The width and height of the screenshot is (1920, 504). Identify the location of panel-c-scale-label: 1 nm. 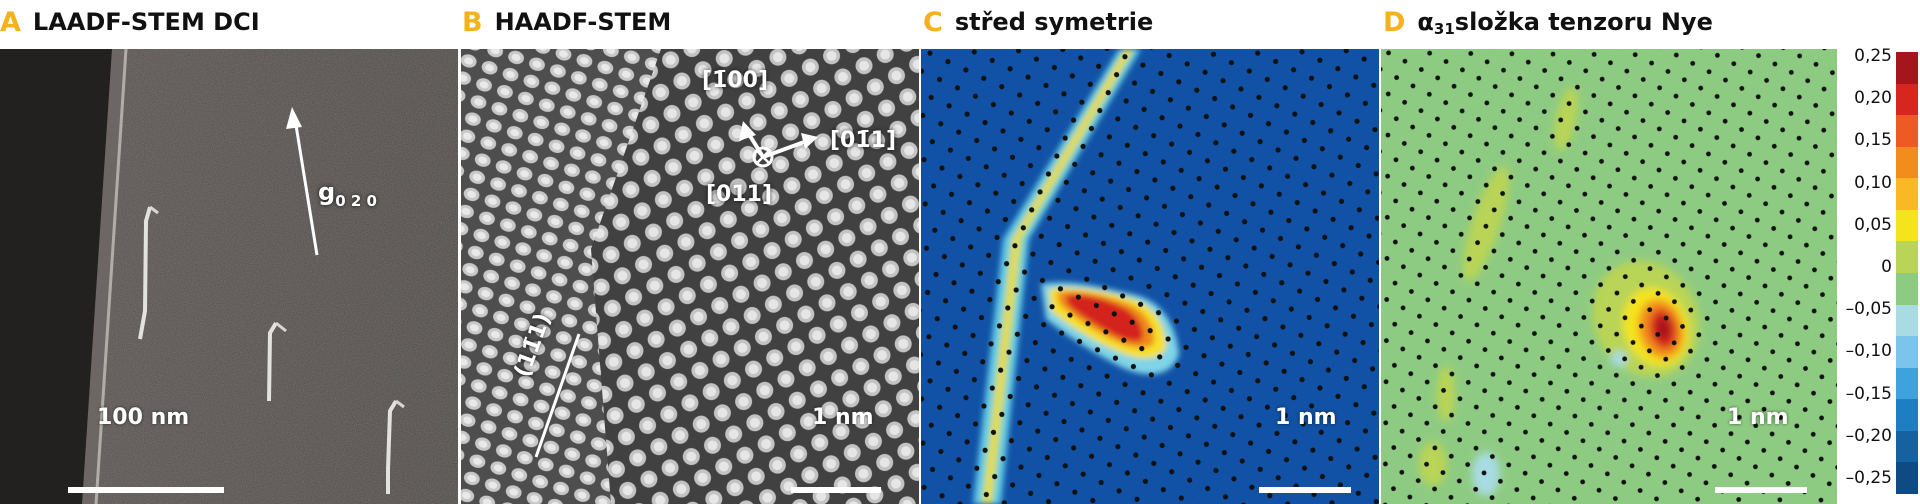
(1306, 417).